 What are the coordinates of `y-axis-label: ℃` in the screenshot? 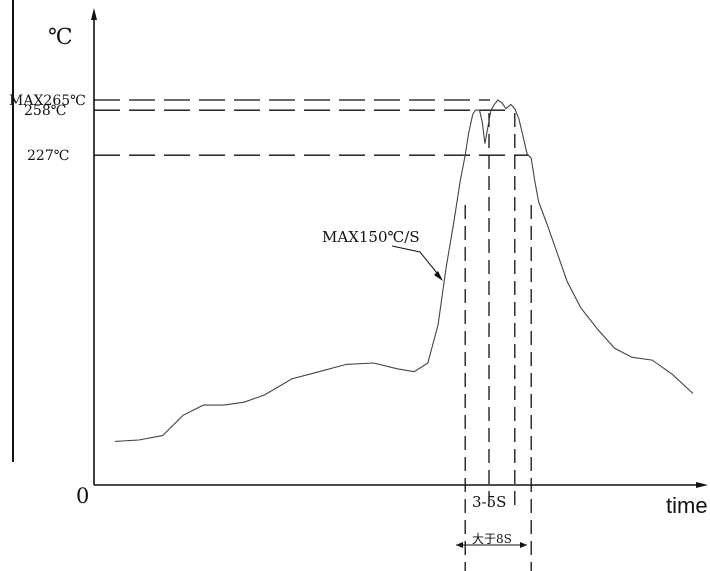 It's located at (60, 37).